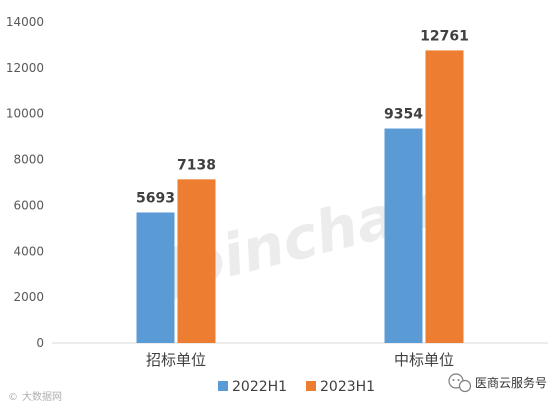 This screenshot has width=554, height=407. I want to click on source-mark: © 大数据网, so click(35, 396).